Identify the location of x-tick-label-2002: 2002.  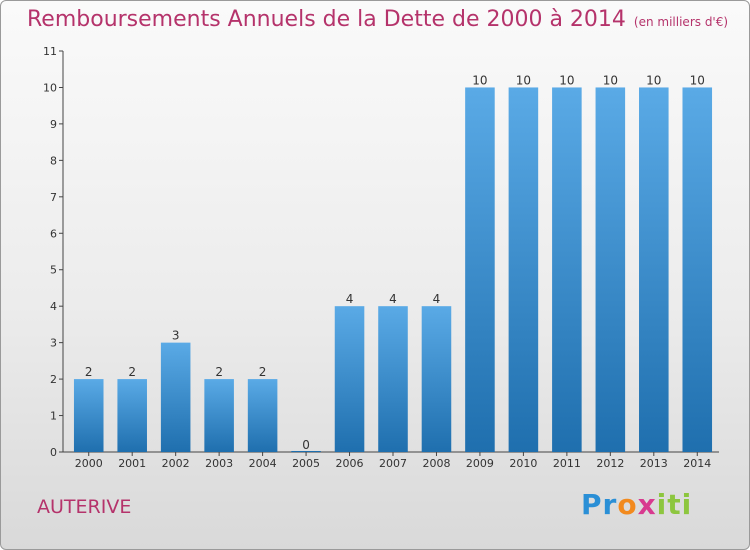
(176, 463).